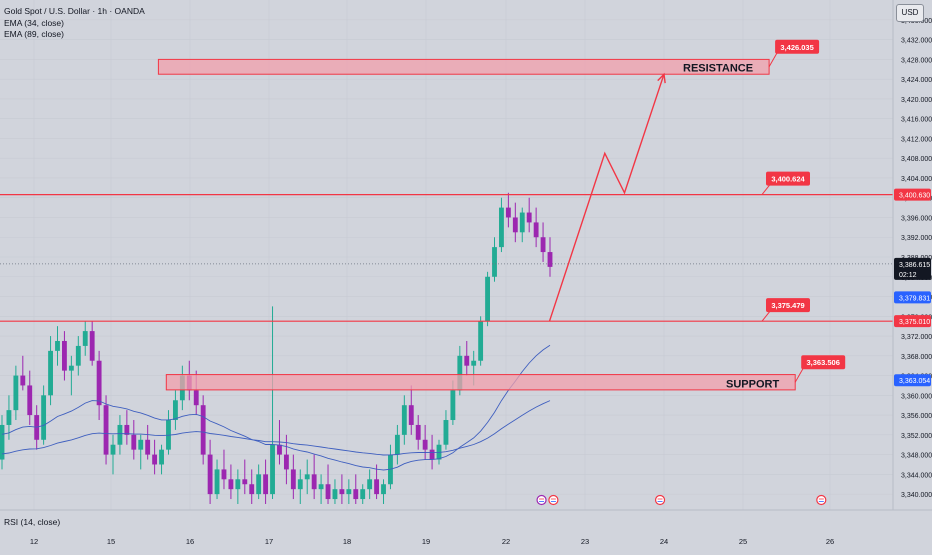 The width and height of the screenshot is (932, 555). I want to click on price-tick-label: 3,392.000, so click(916, 238).